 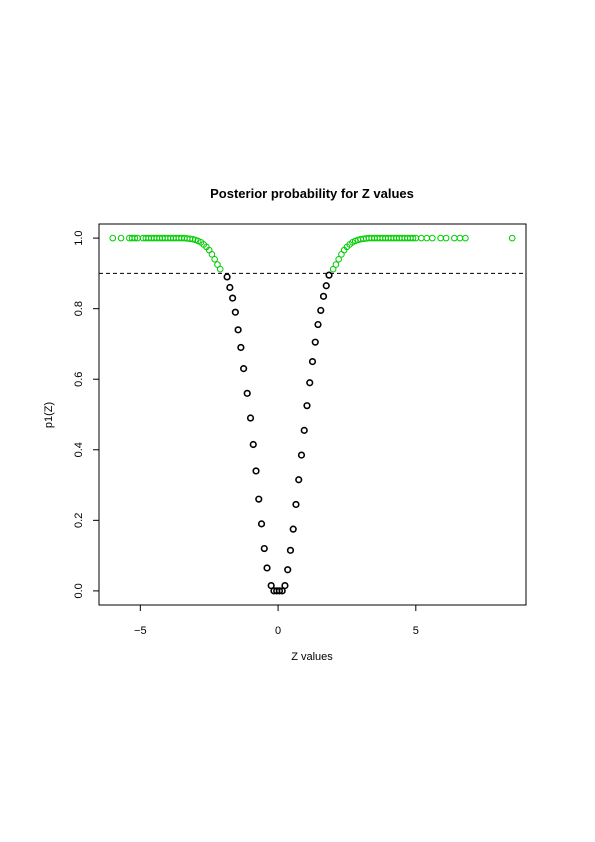 What do you see at coordinates (416, 631) in the screenshot?
I see `x-tick-label: 5` at bounding box center [416, 631].